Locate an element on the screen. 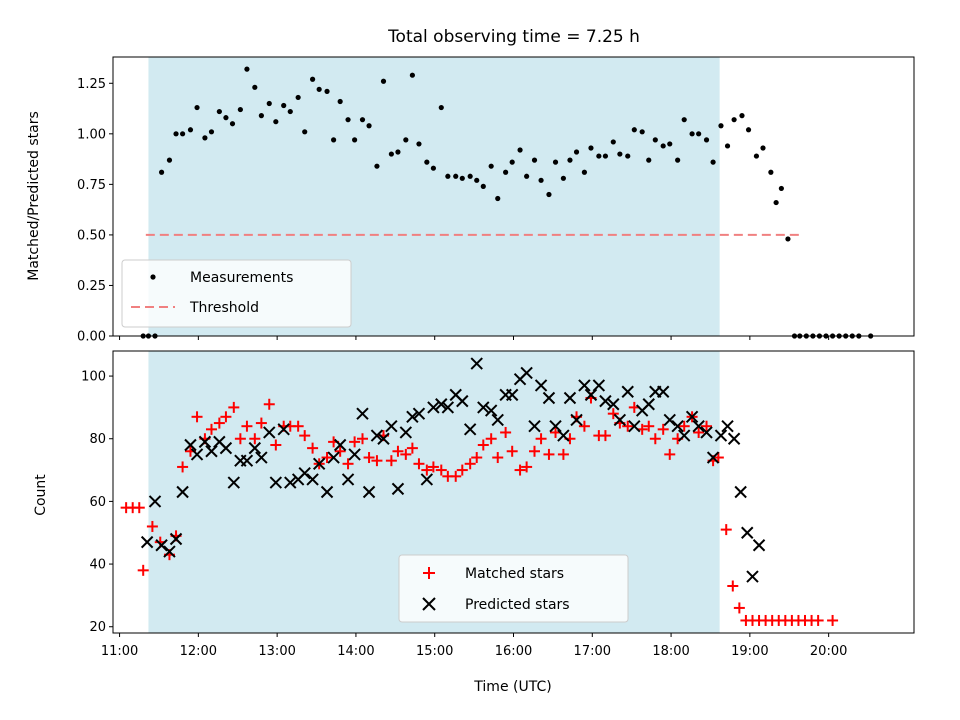  bottom-y-tick-label: 80 is located at coordinates (97, 439).